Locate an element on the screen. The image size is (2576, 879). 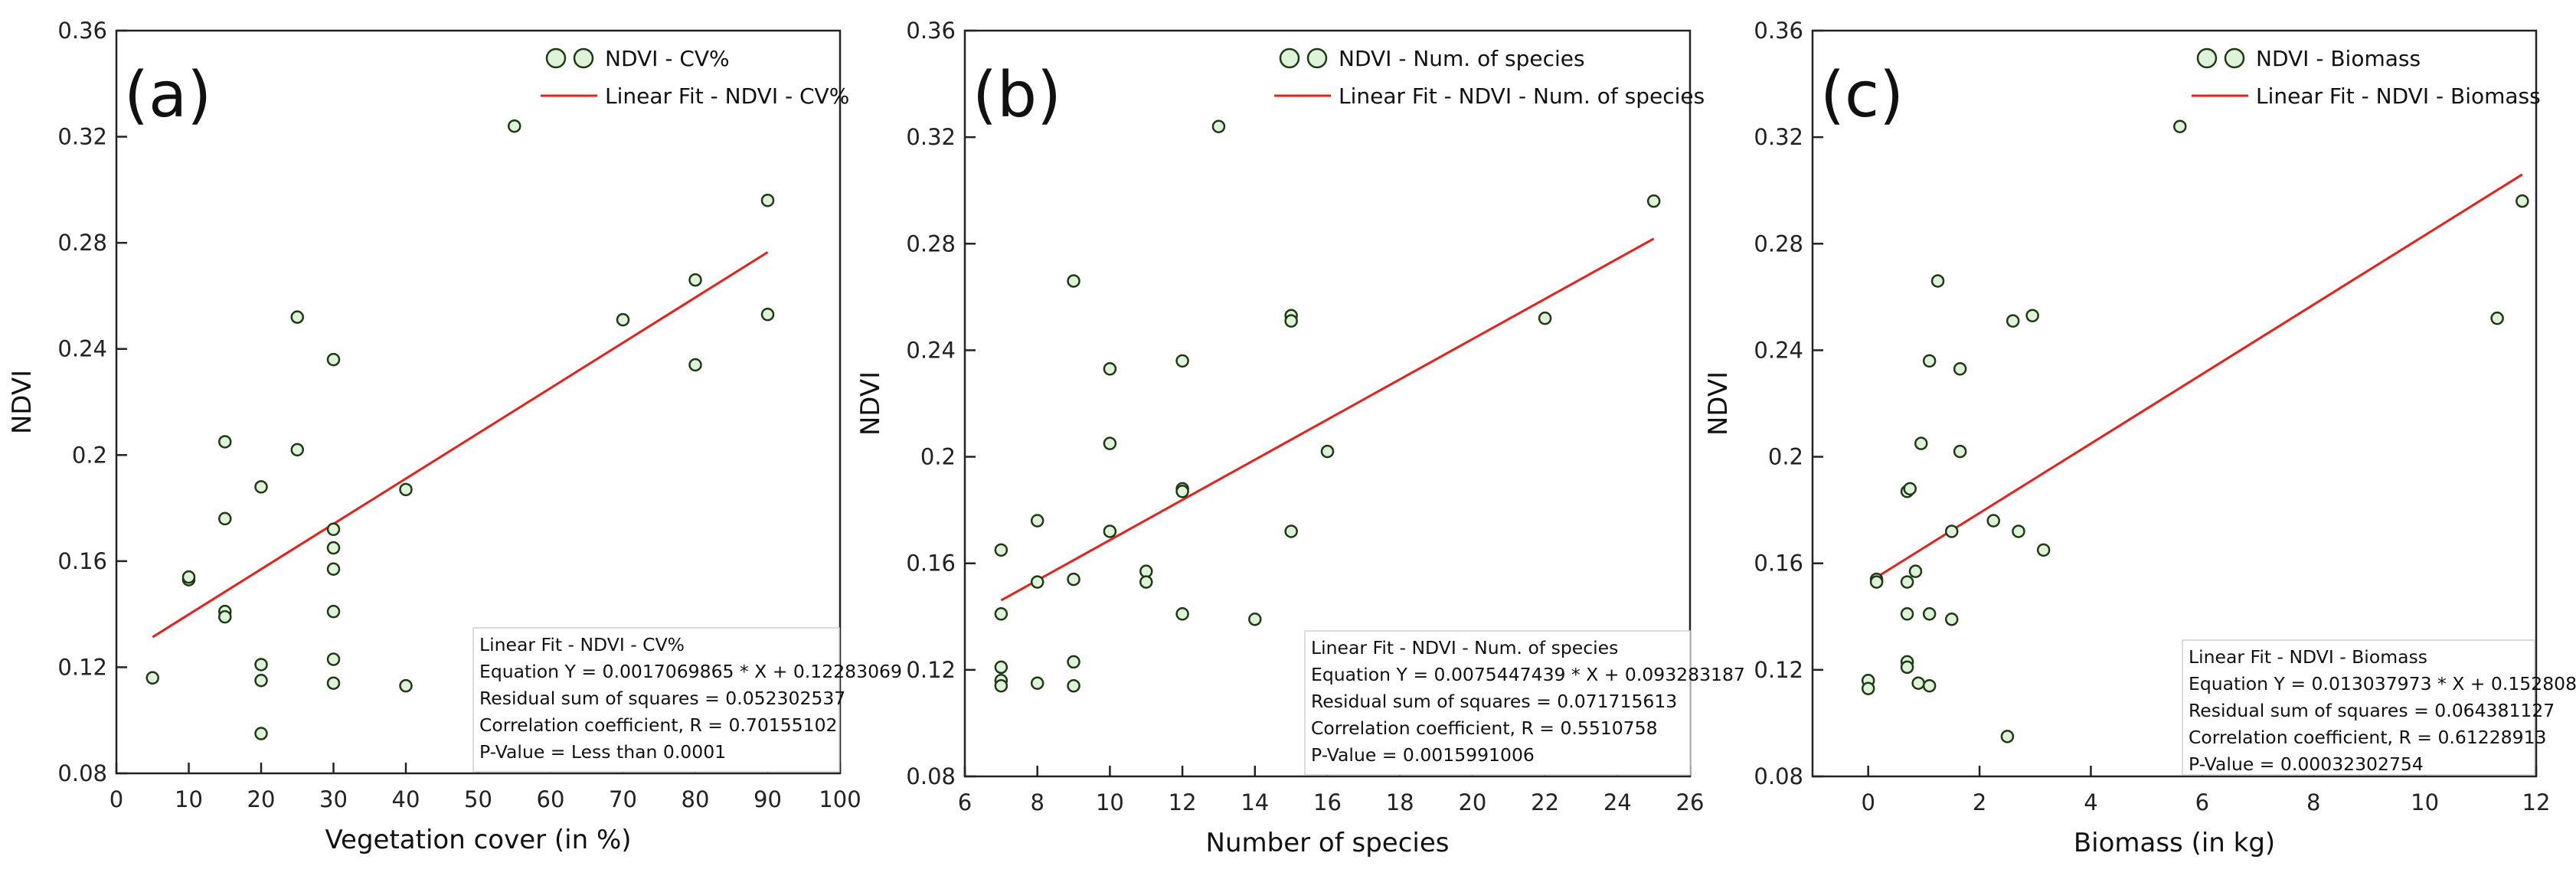
x-tick-label: 18 is located at coordinates (1400, 802).